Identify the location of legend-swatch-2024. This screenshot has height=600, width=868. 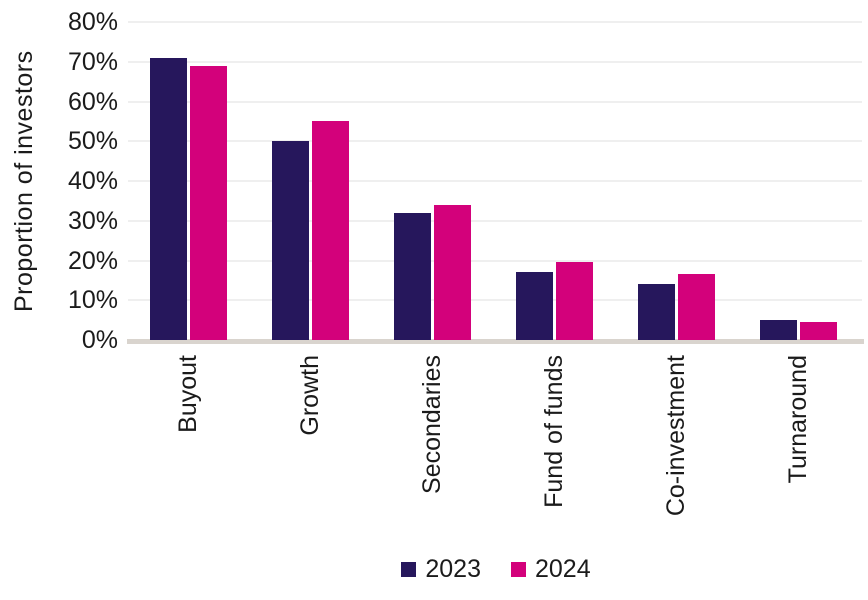
(518, 569).